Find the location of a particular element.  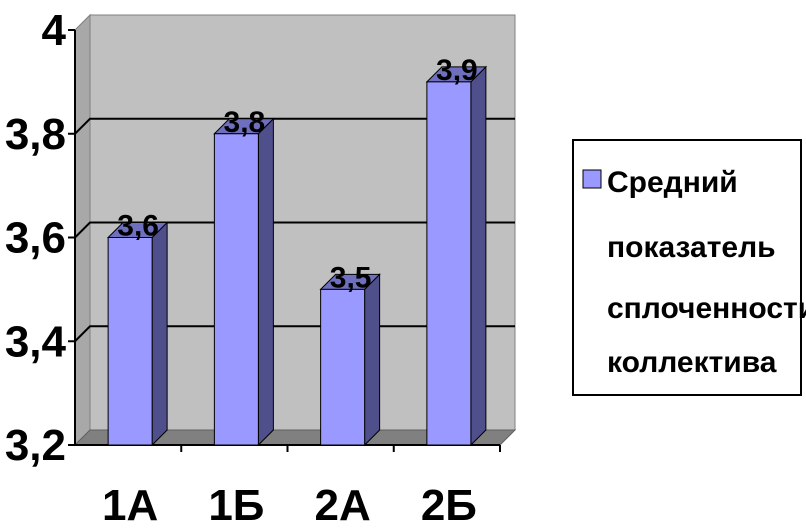

legend-line-4: коллектива is located at coordinates (692, 362).